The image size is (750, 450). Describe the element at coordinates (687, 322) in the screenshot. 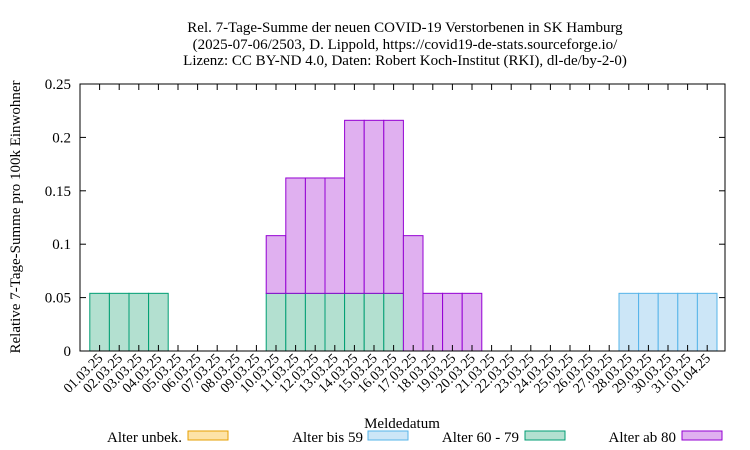

I see `bar-alter-bis-59-31.03.25` at that location.